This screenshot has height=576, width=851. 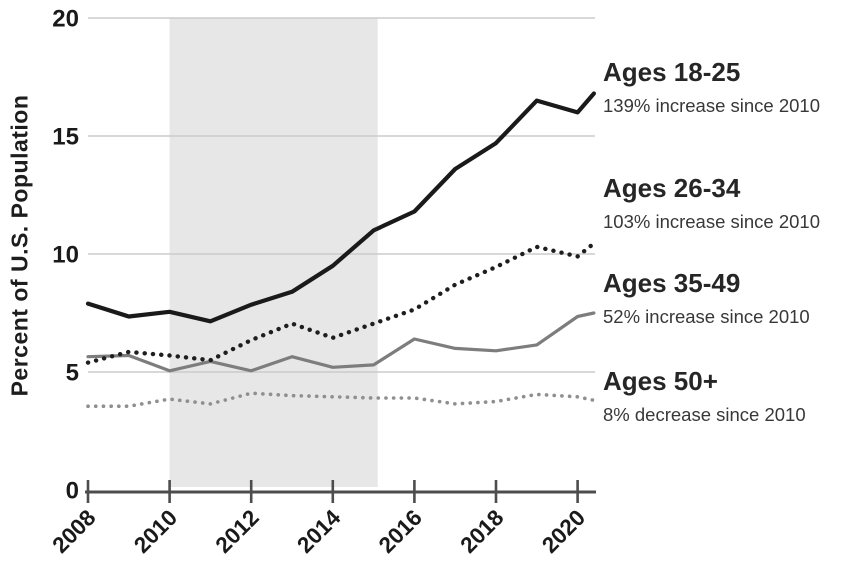 What do you see at coordinates (712, 222) in the screenshot?
I see `legend-ages-26-34-annotation: 103% increase since 2010` at bounding box center [712, 222].